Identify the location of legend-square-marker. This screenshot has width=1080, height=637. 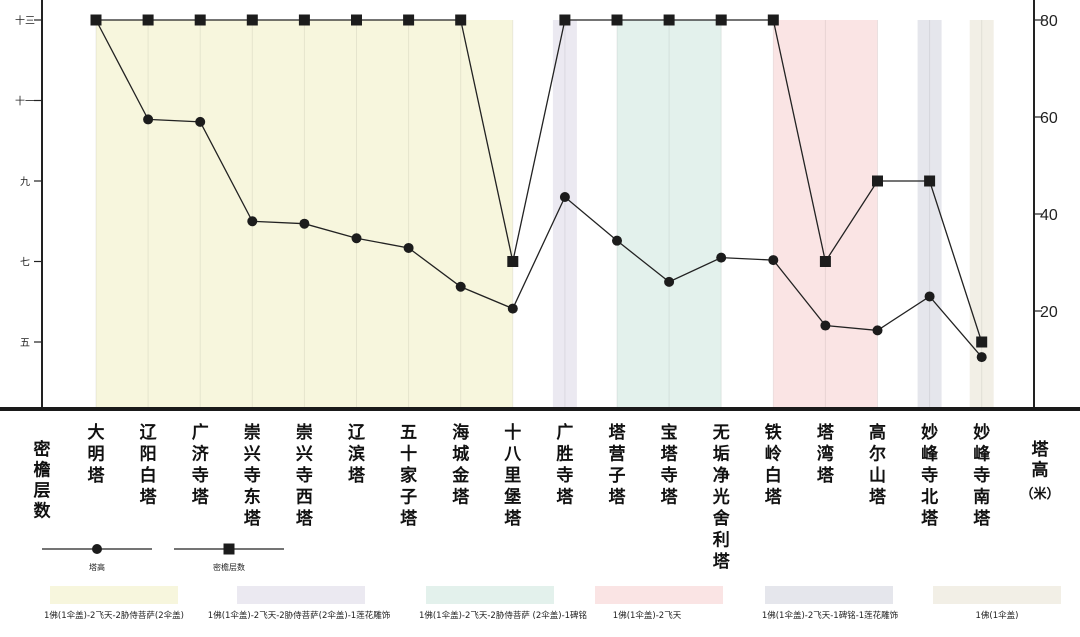
(229, 549).